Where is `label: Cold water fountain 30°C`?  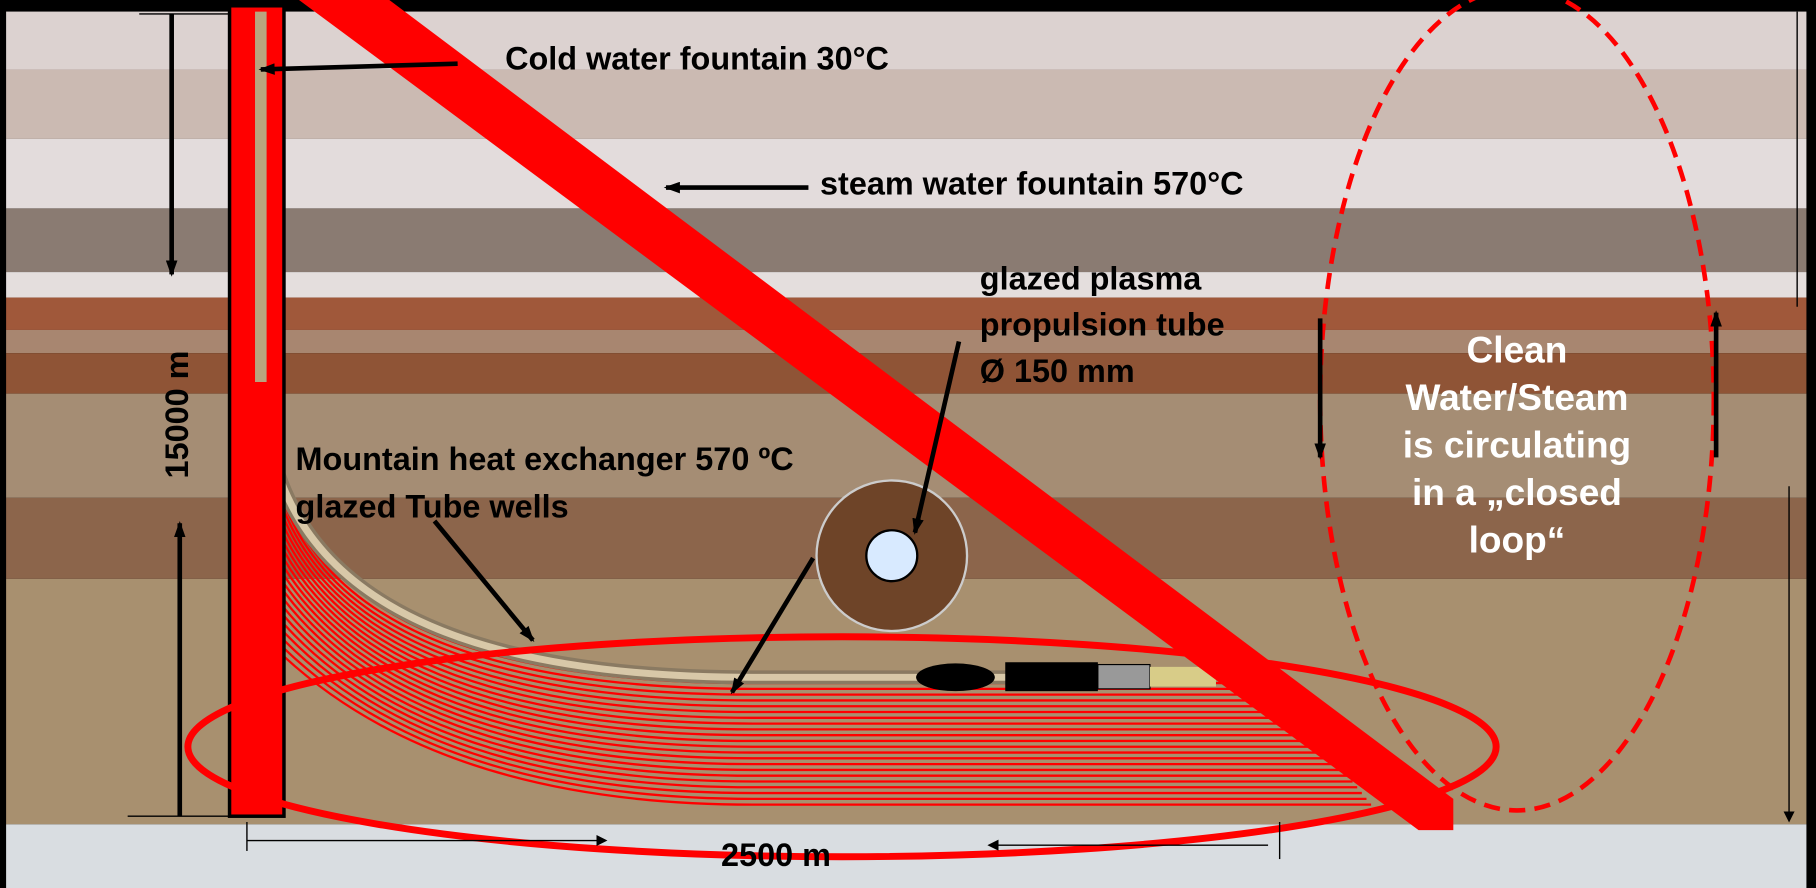
label: Cold water fountain 30°C is located at coordinates (697, 58).